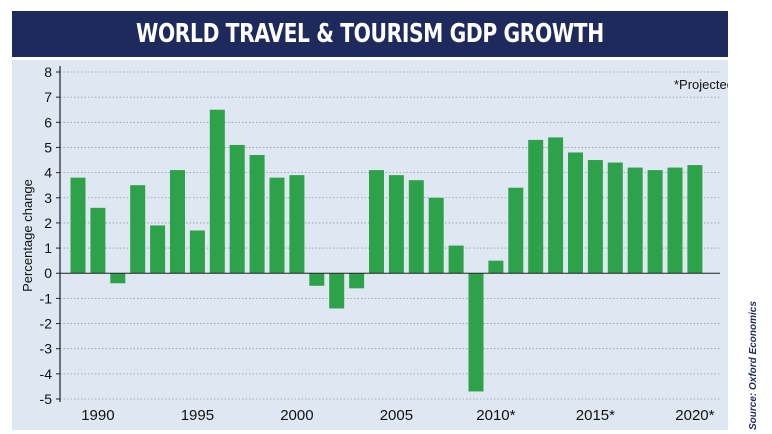 This screenshot has width=772, height=434. What do you see at coordinates (48, 198) in the screenshot?
I see `y-tick-label: 3` at bounding box center [48, 198].